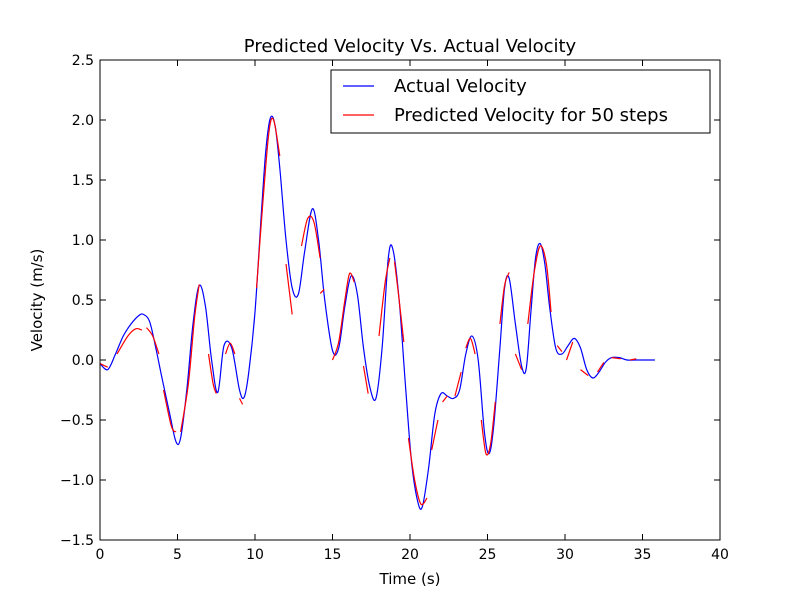  What do you see at coordinates (488, 555) in the screenshot?
I see `x-tick-label: 25` at bounding box center [488, 555].